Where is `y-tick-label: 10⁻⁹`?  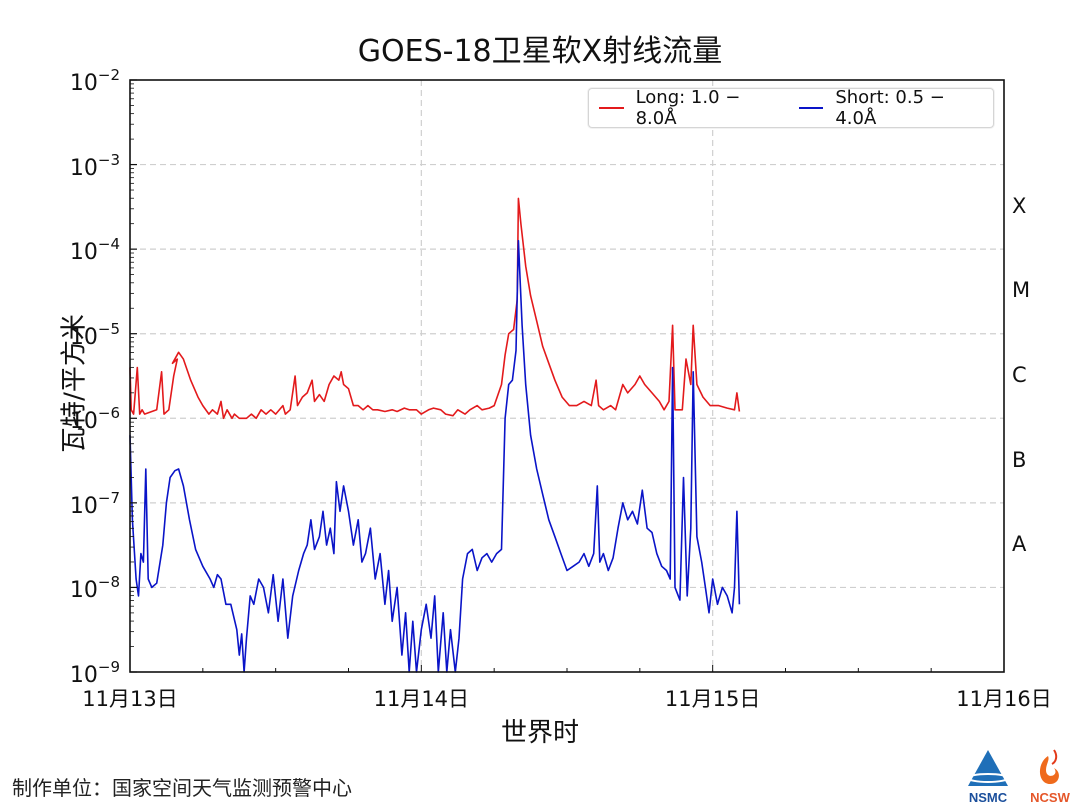 y-tick-label: 10⁻⁹ is located at coordinates (94, 673).